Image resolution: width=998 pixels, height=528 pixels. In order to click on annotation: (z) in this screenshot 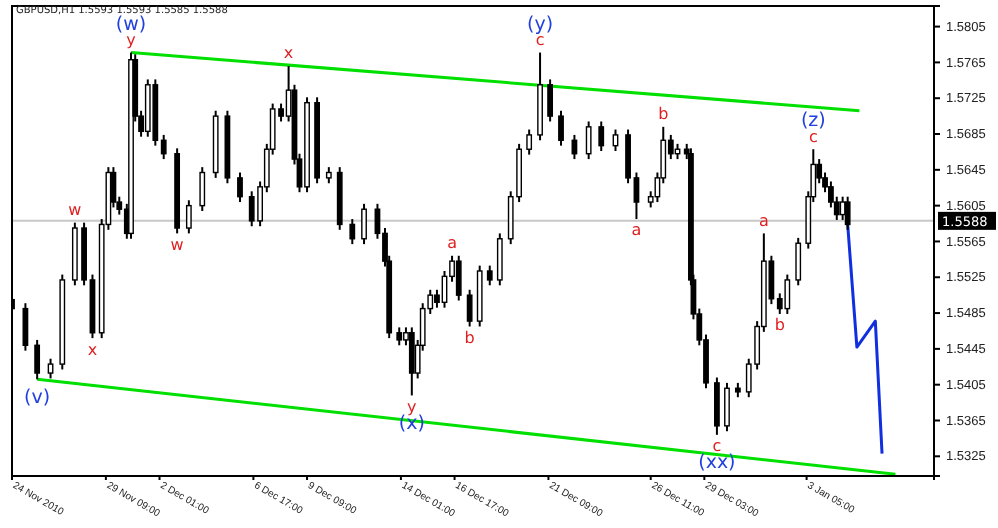, I will do `click(813, 121)`.